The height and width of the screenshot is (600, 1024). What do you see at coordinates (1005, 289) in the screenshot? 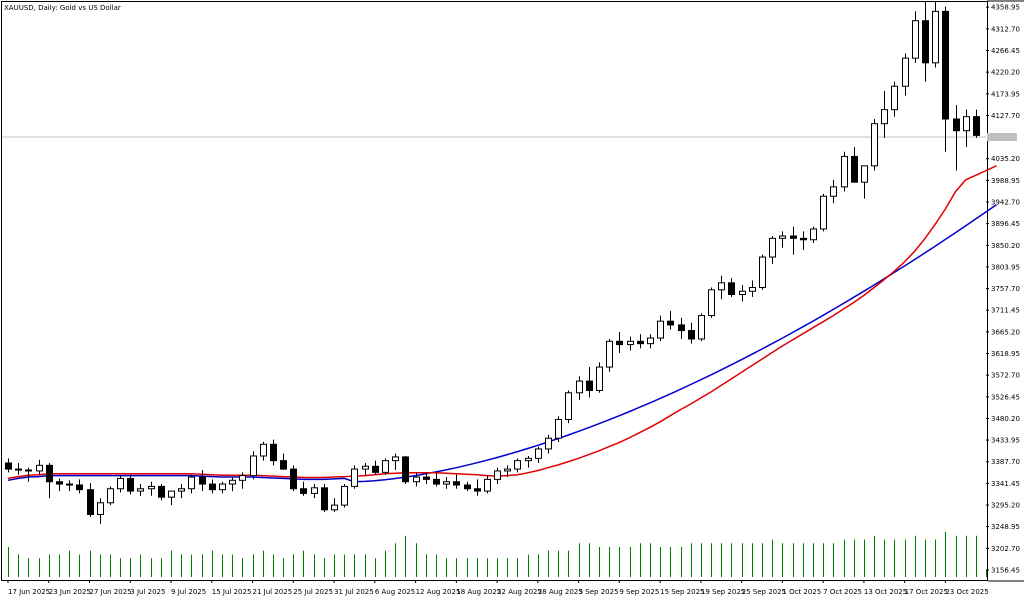
I see `price-tick-label: 3757.70` at bounding box center [1005, 289].